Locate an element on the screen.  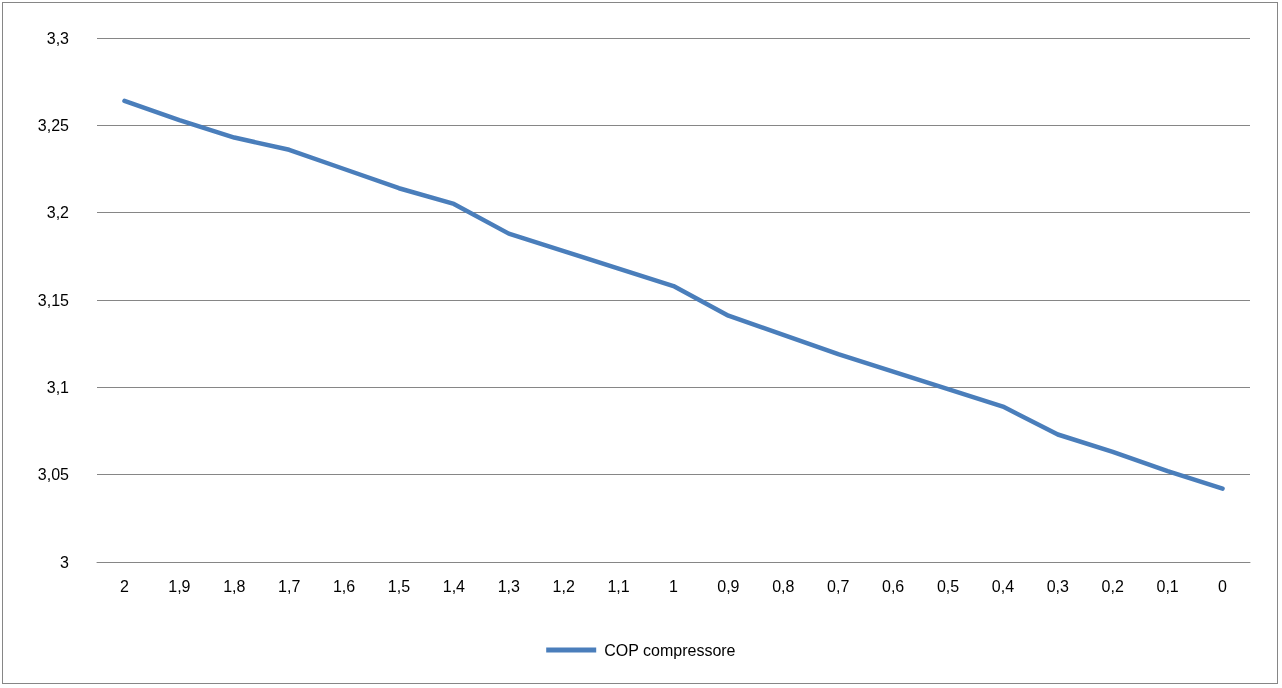
x-tick-label: 1,8 is located at coordinates (234, 586).